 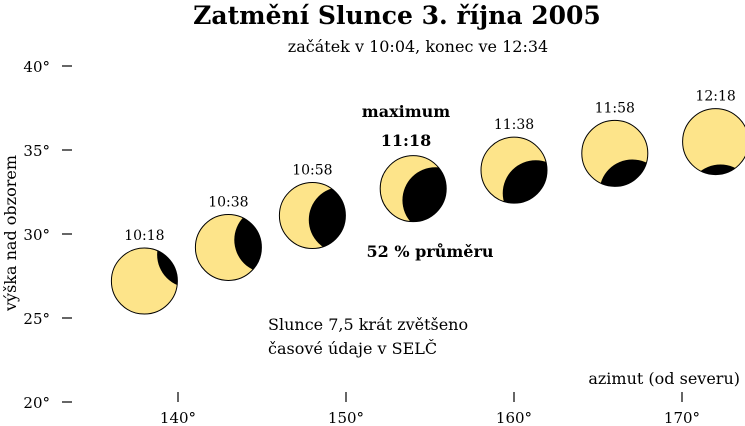 I want to click on x-tick-label: 170°, so click(x=682, y=417).